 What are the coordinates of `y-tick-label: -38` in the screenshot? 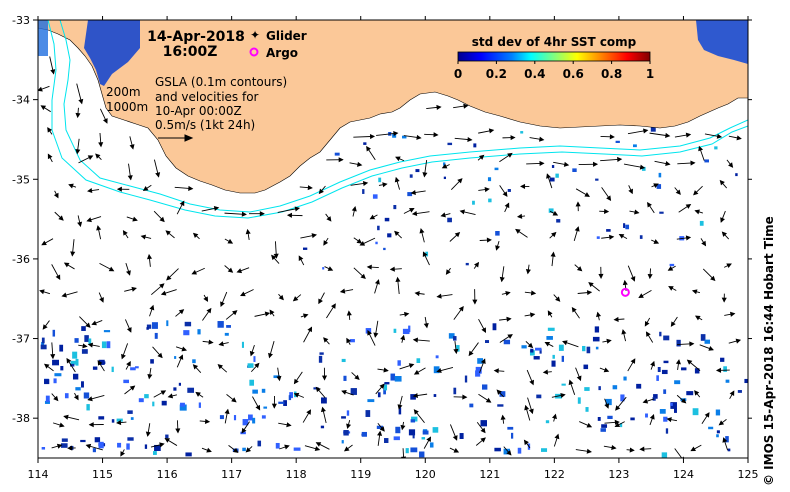 It's located at (21, 418).